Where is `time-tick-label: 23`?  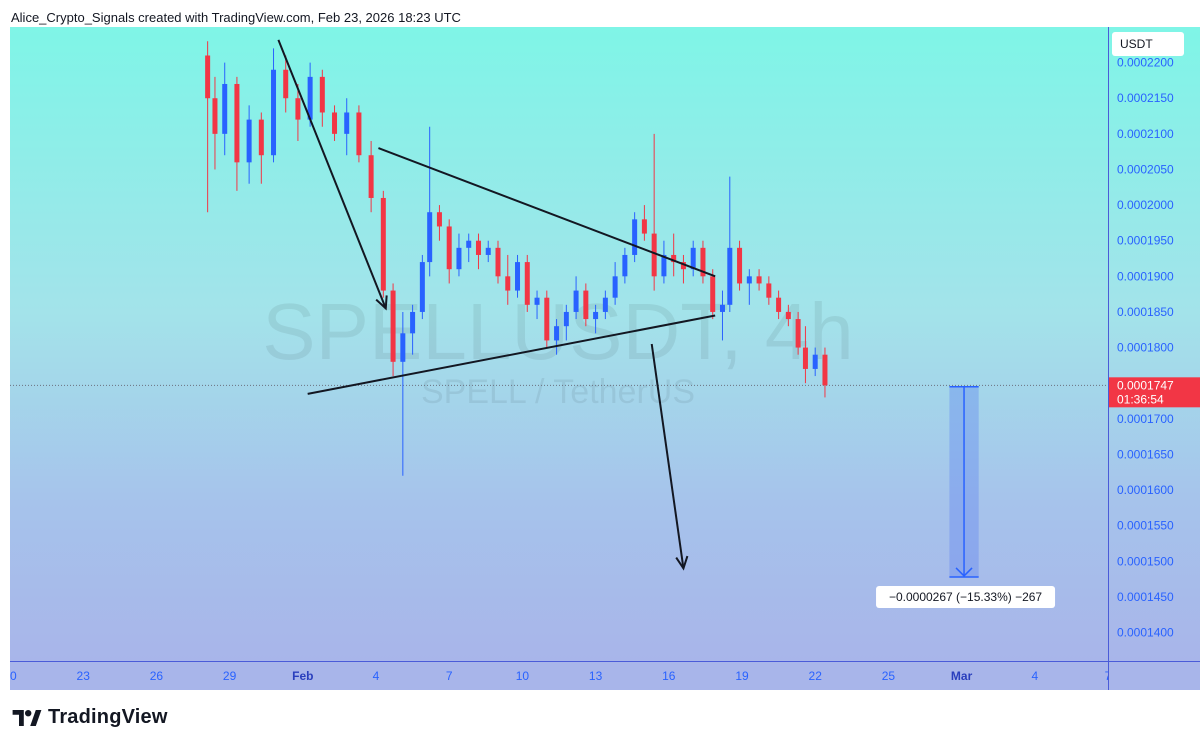 time-tick-label: 23 is located at coordinates (84, 676).